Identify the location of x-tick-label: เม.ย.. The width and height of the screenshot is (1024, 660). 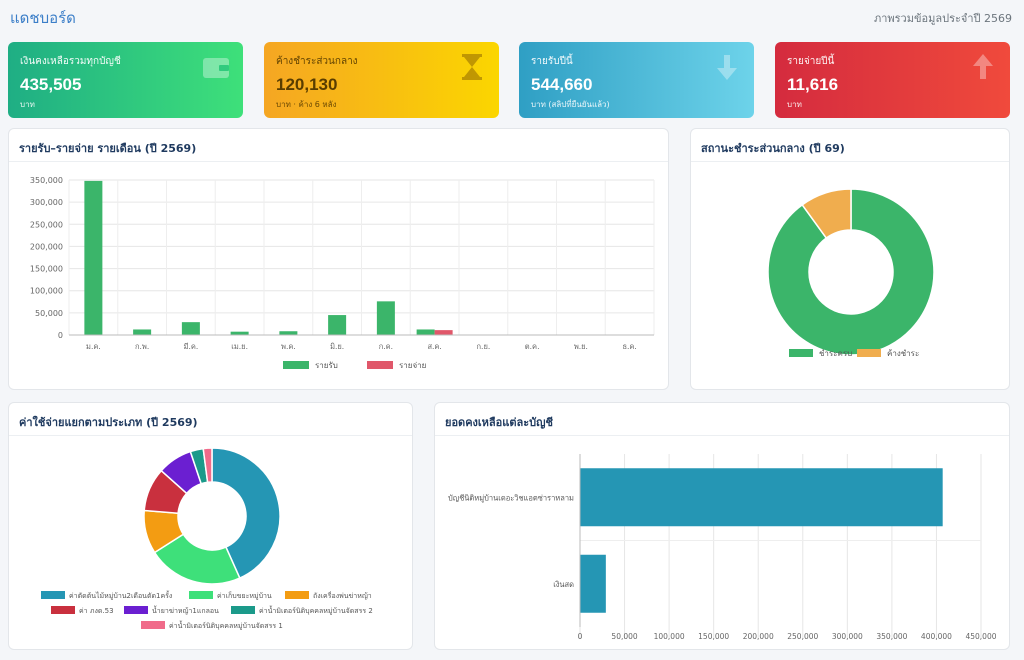
(239, 346).